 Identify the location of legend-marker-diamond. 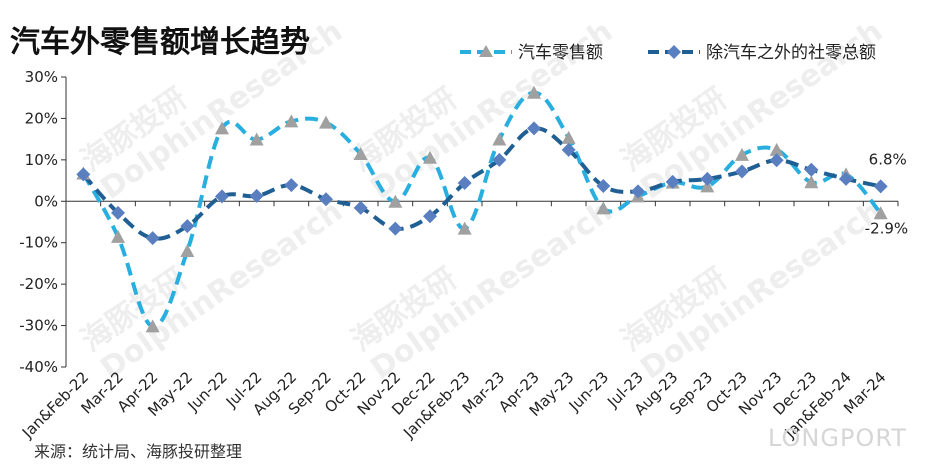
(674, 52).